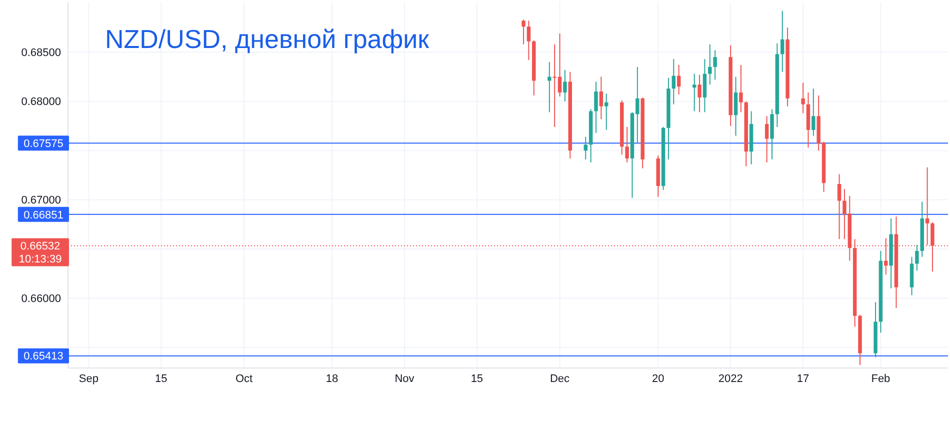 This screenshot has height=421, width=950. I want to click on x-tick-label: 17, so click(803, 379).